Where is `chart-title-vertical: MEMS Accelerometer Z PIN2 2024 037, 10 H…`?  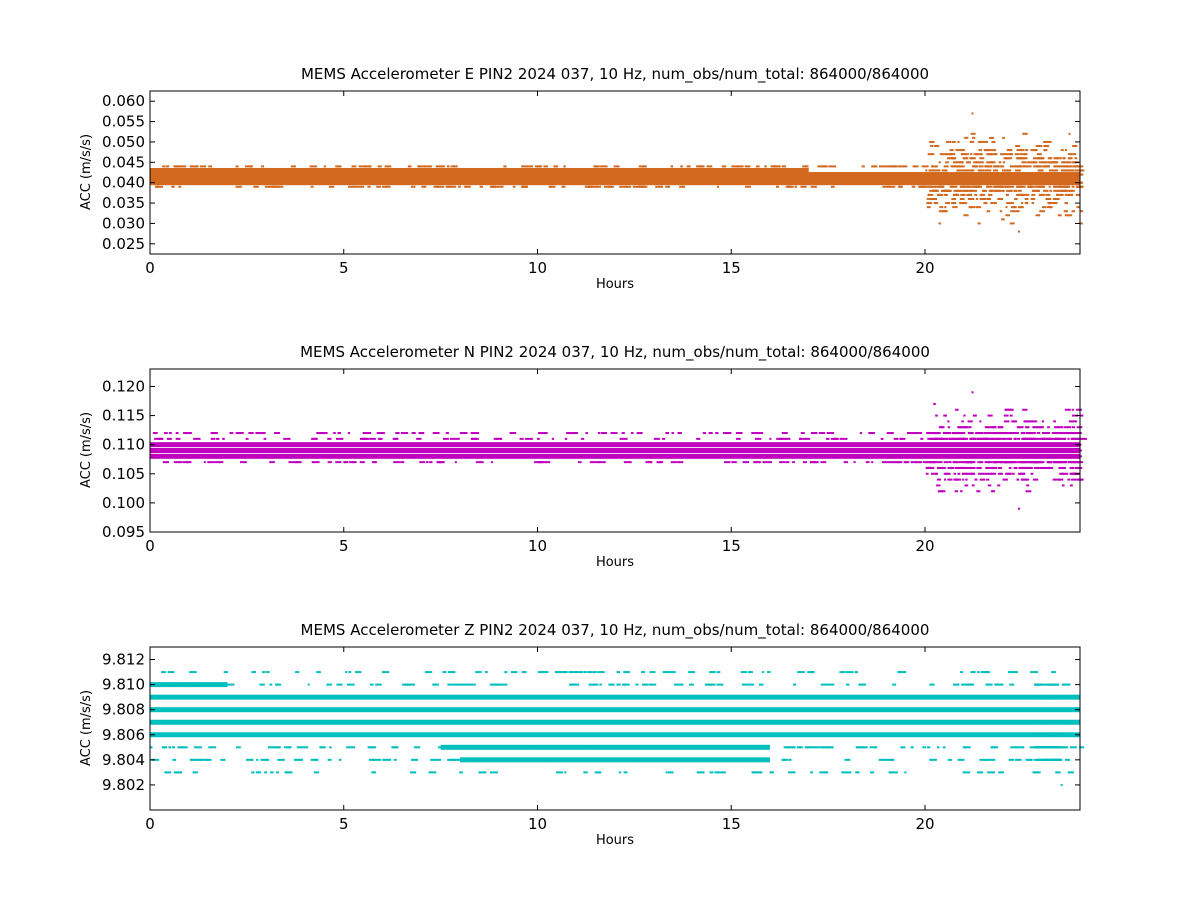
chart-title-vertical: MEMS Accelerometer Z PIN2 2024 037, 10 H… is located at coordinates (615, 630).